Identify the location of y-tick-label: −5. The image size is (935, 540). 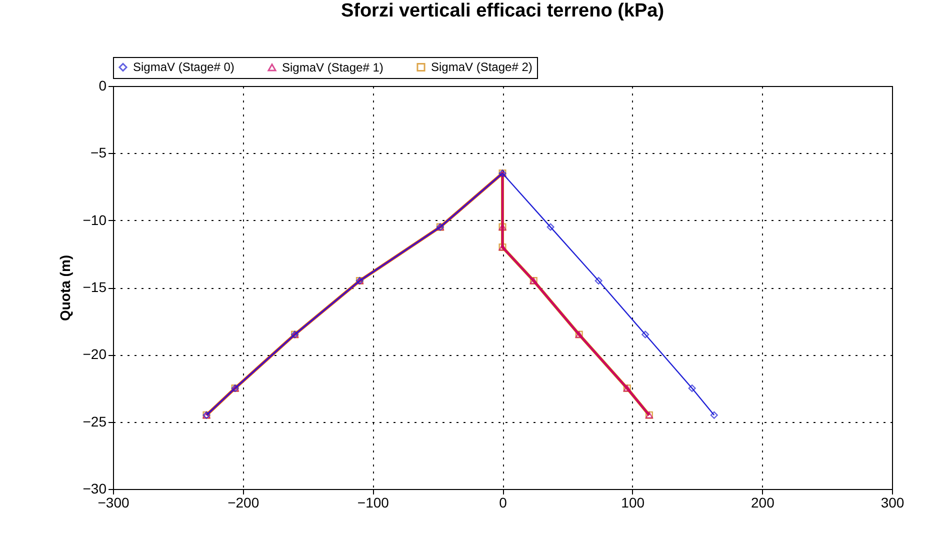
(98, 152).